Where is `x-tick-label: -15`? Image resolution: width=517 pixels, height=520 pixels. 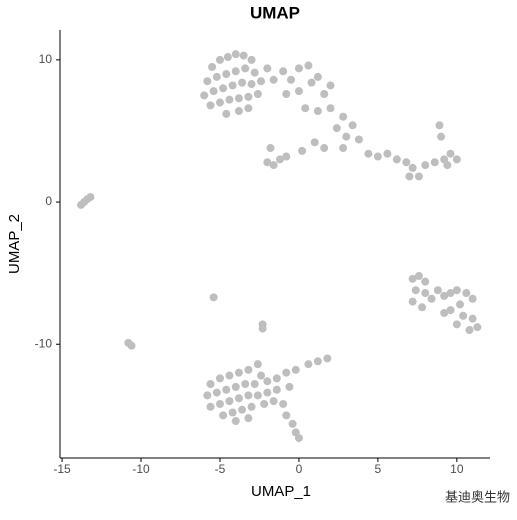
x-tick-label: -15 is located at coordinates (62, 469).